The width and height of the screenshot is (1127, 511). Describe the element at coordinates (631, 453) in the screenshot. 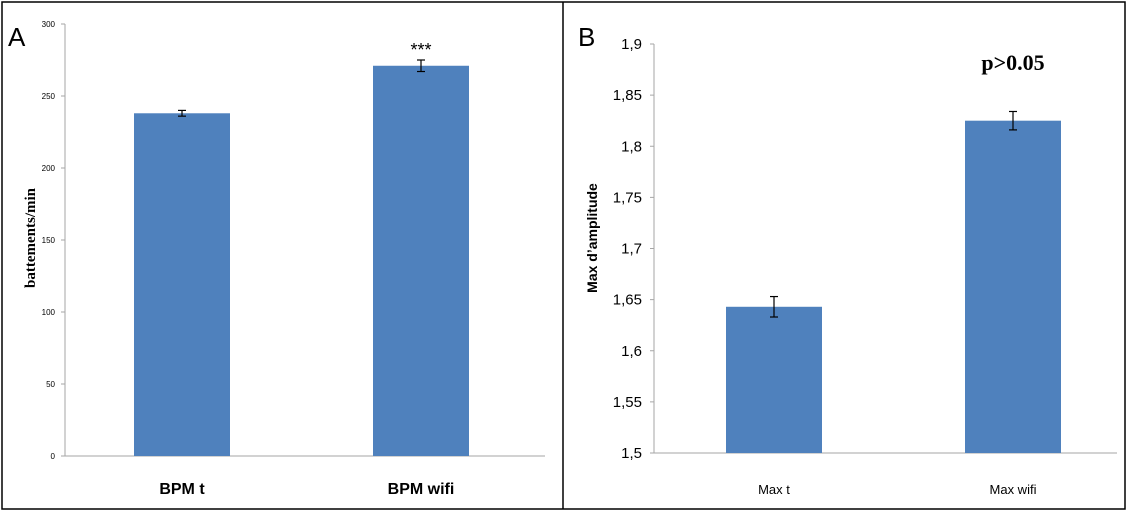

I see `panel-b-y-tick-label-0: 1,5` at that location.